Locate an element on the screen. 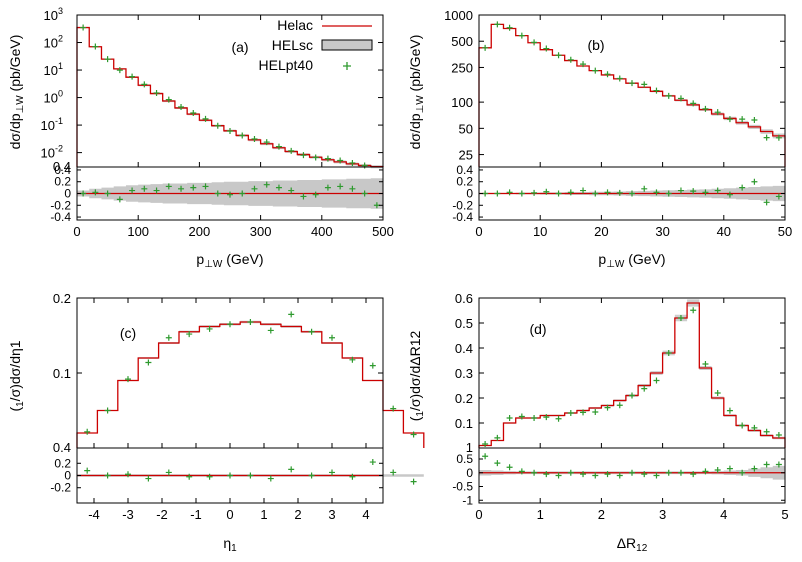 The height and width of the screenshot is (562, 802). x-tick-label: 400 is located at coordinates (322, 231).